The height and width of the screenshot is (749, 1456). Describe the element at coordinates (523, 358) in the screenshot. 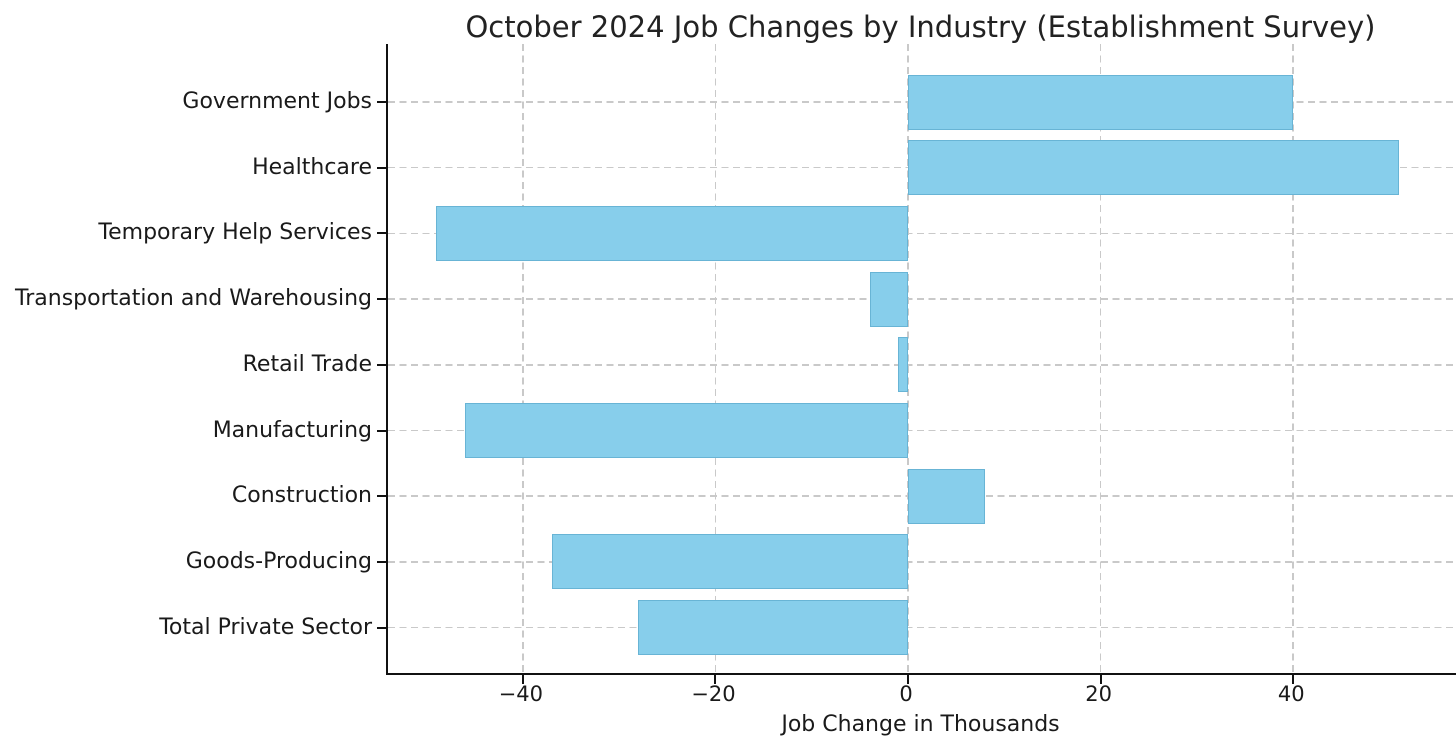

I see `gridline-x--40` at that location.